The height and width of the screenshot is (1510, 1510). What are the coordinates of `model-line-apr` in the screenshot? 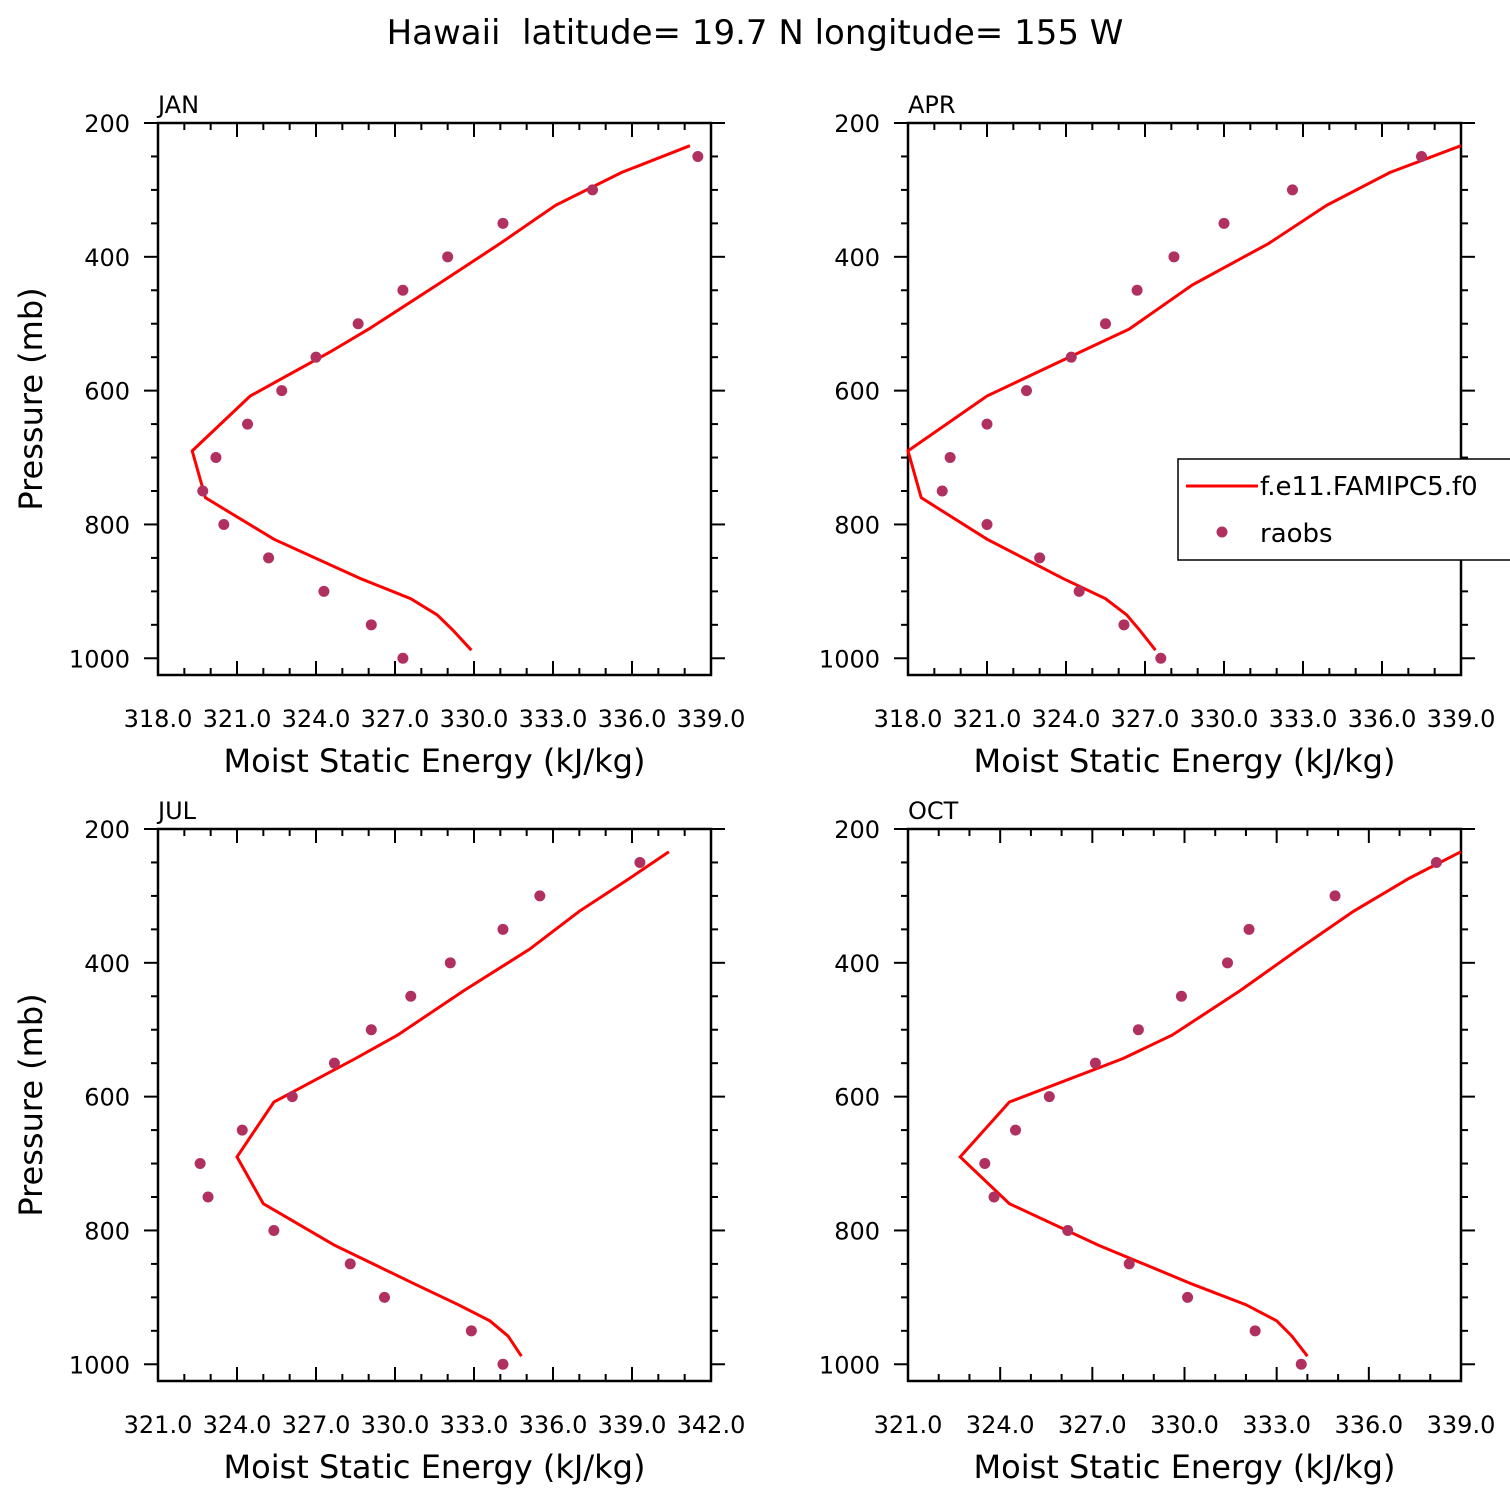 It's located at (1184, 398).